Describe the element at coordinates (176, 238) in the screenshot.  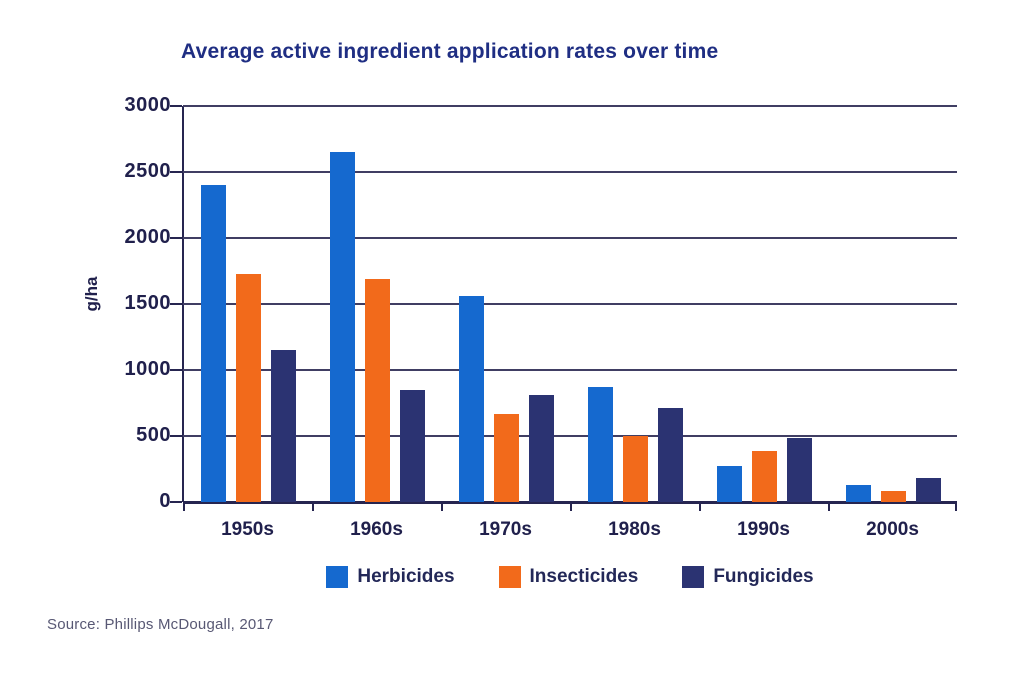
I see `y-tick-2000` at that location.